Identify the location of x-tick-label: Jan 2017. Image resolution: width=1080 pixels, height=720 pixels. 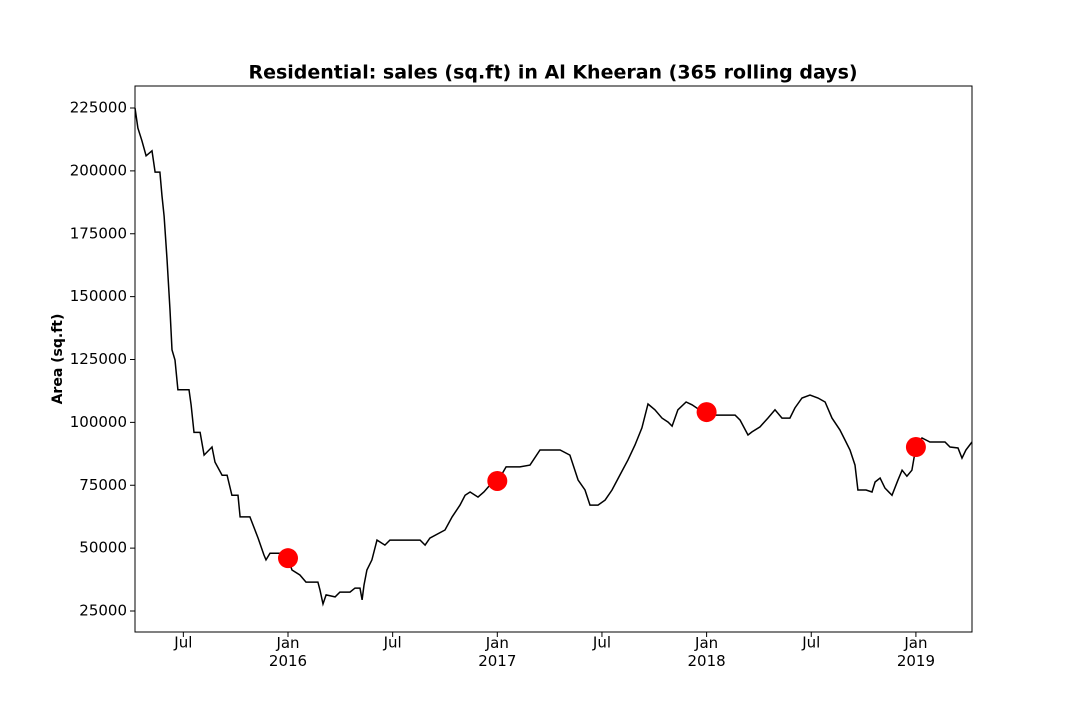
(497, 652).